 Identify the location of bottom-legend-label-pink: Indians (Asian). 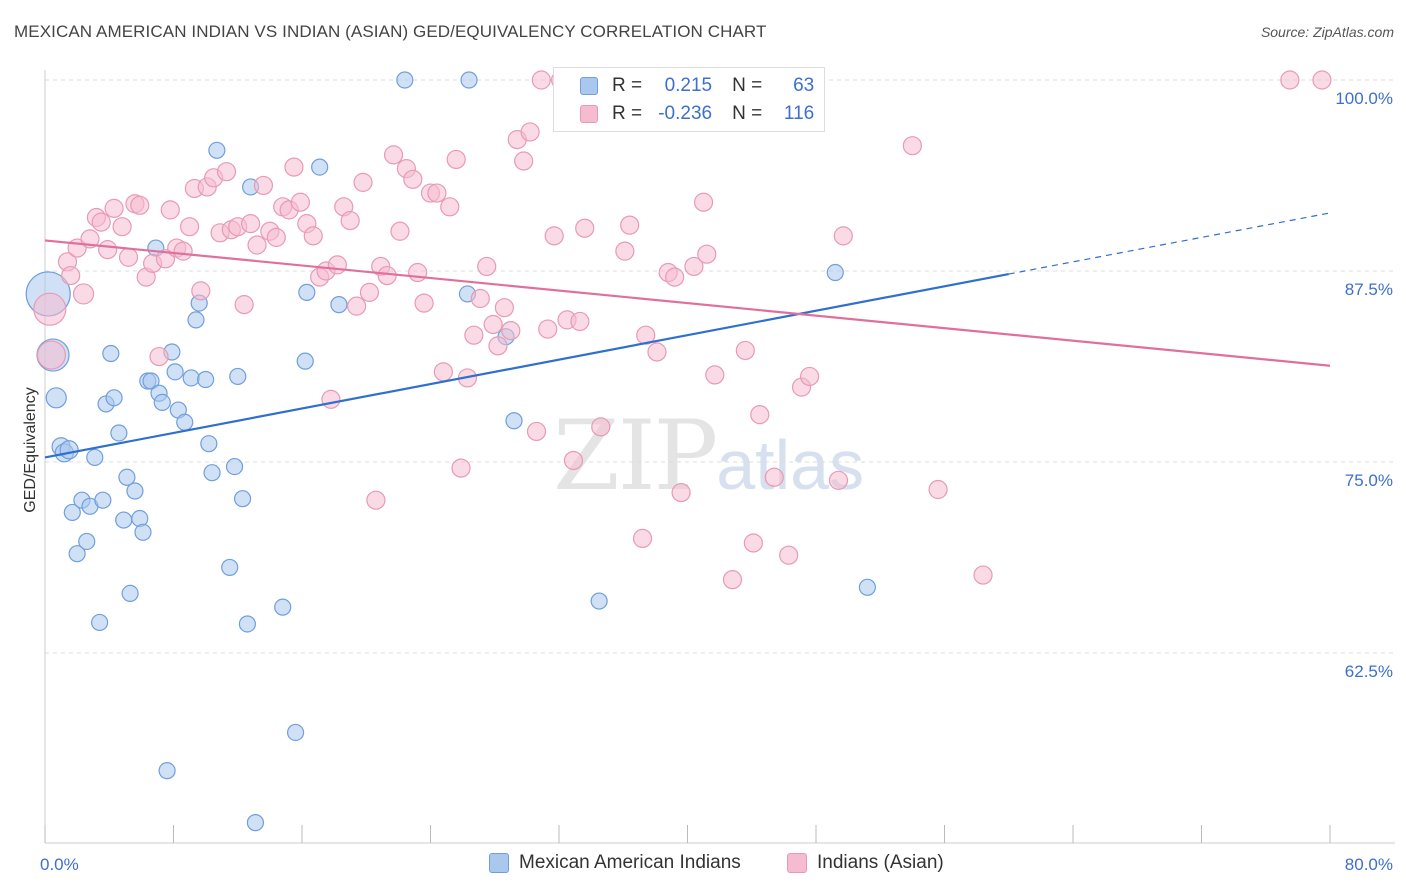
(880, 862).